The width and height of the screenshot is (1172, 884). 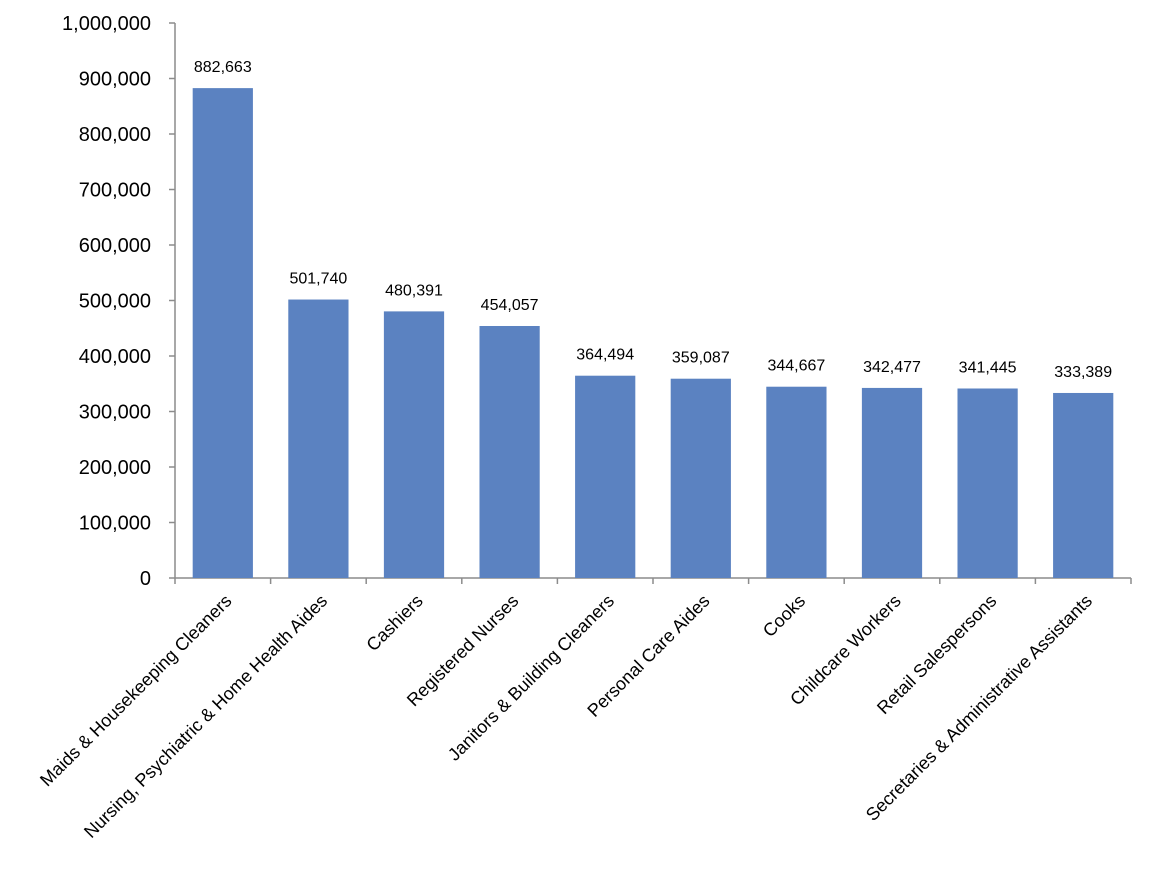 What do you see at coordinates (106, 24) in the screenshot?
I see `y-tick-label: 1,000,000` at bounding box center [106, 24].